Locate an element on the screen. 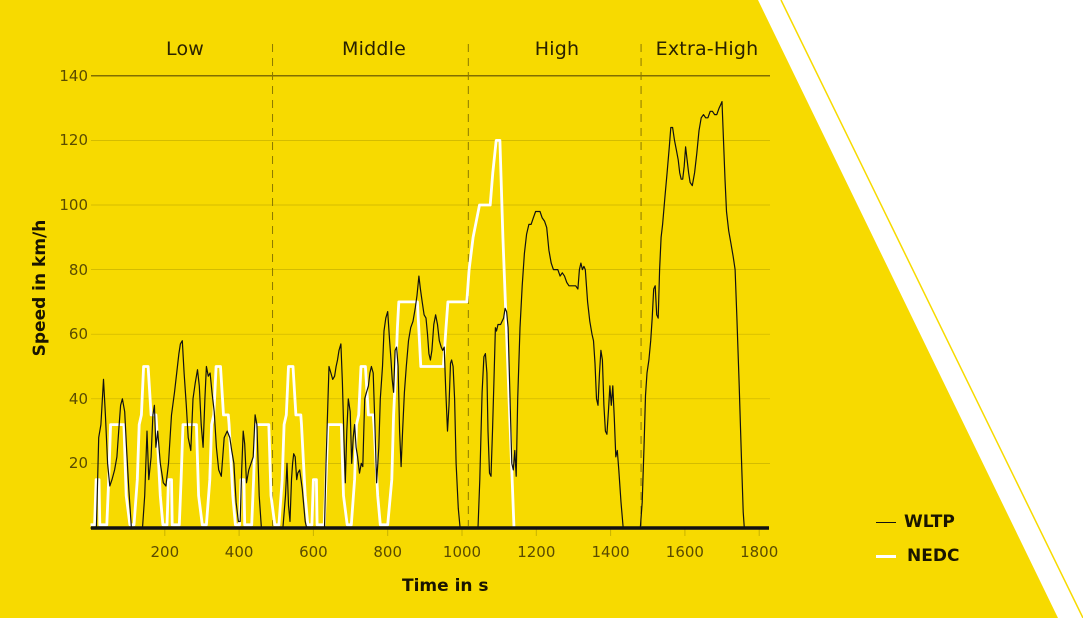 This screenshot has width=1083, height=618. x-tick-label: 600 is located at coordinates (313, 552).